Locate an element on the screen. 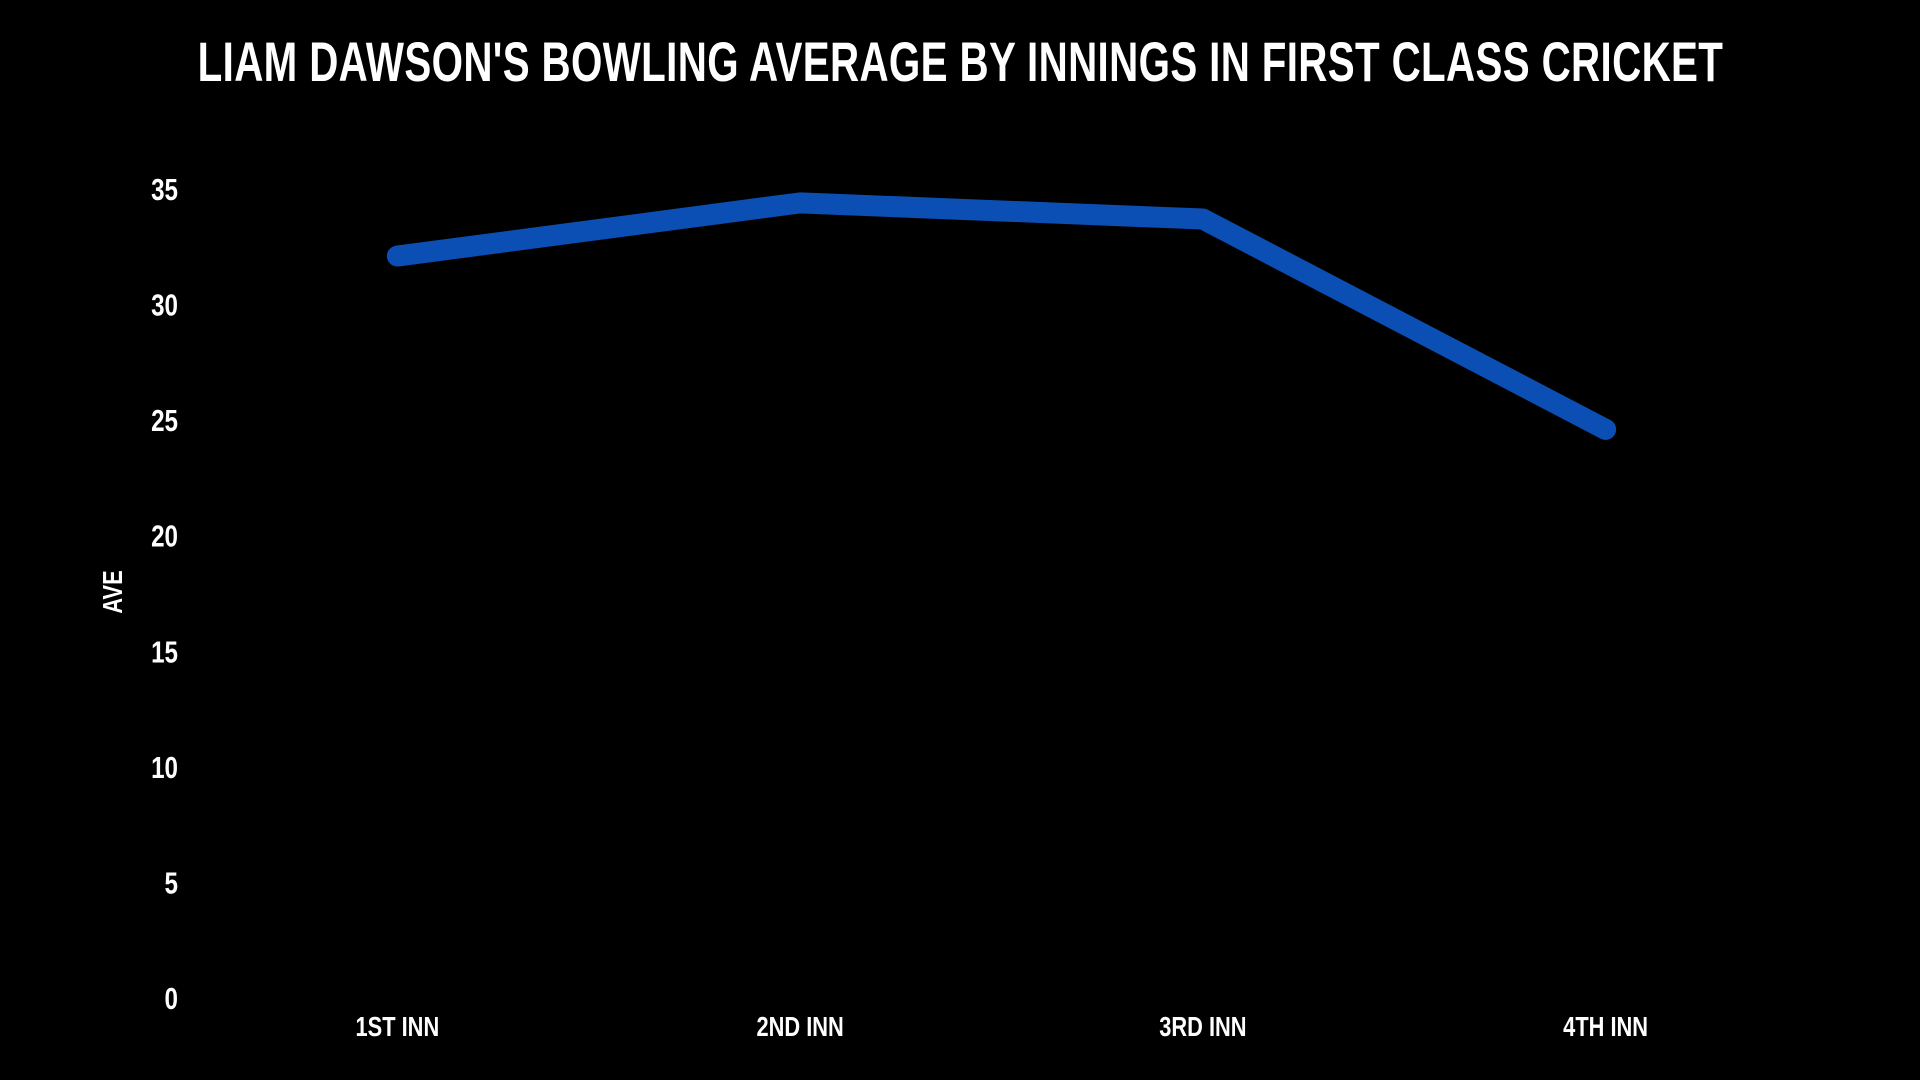  y-tick-label: 10 is located at coordinates (164, 767).